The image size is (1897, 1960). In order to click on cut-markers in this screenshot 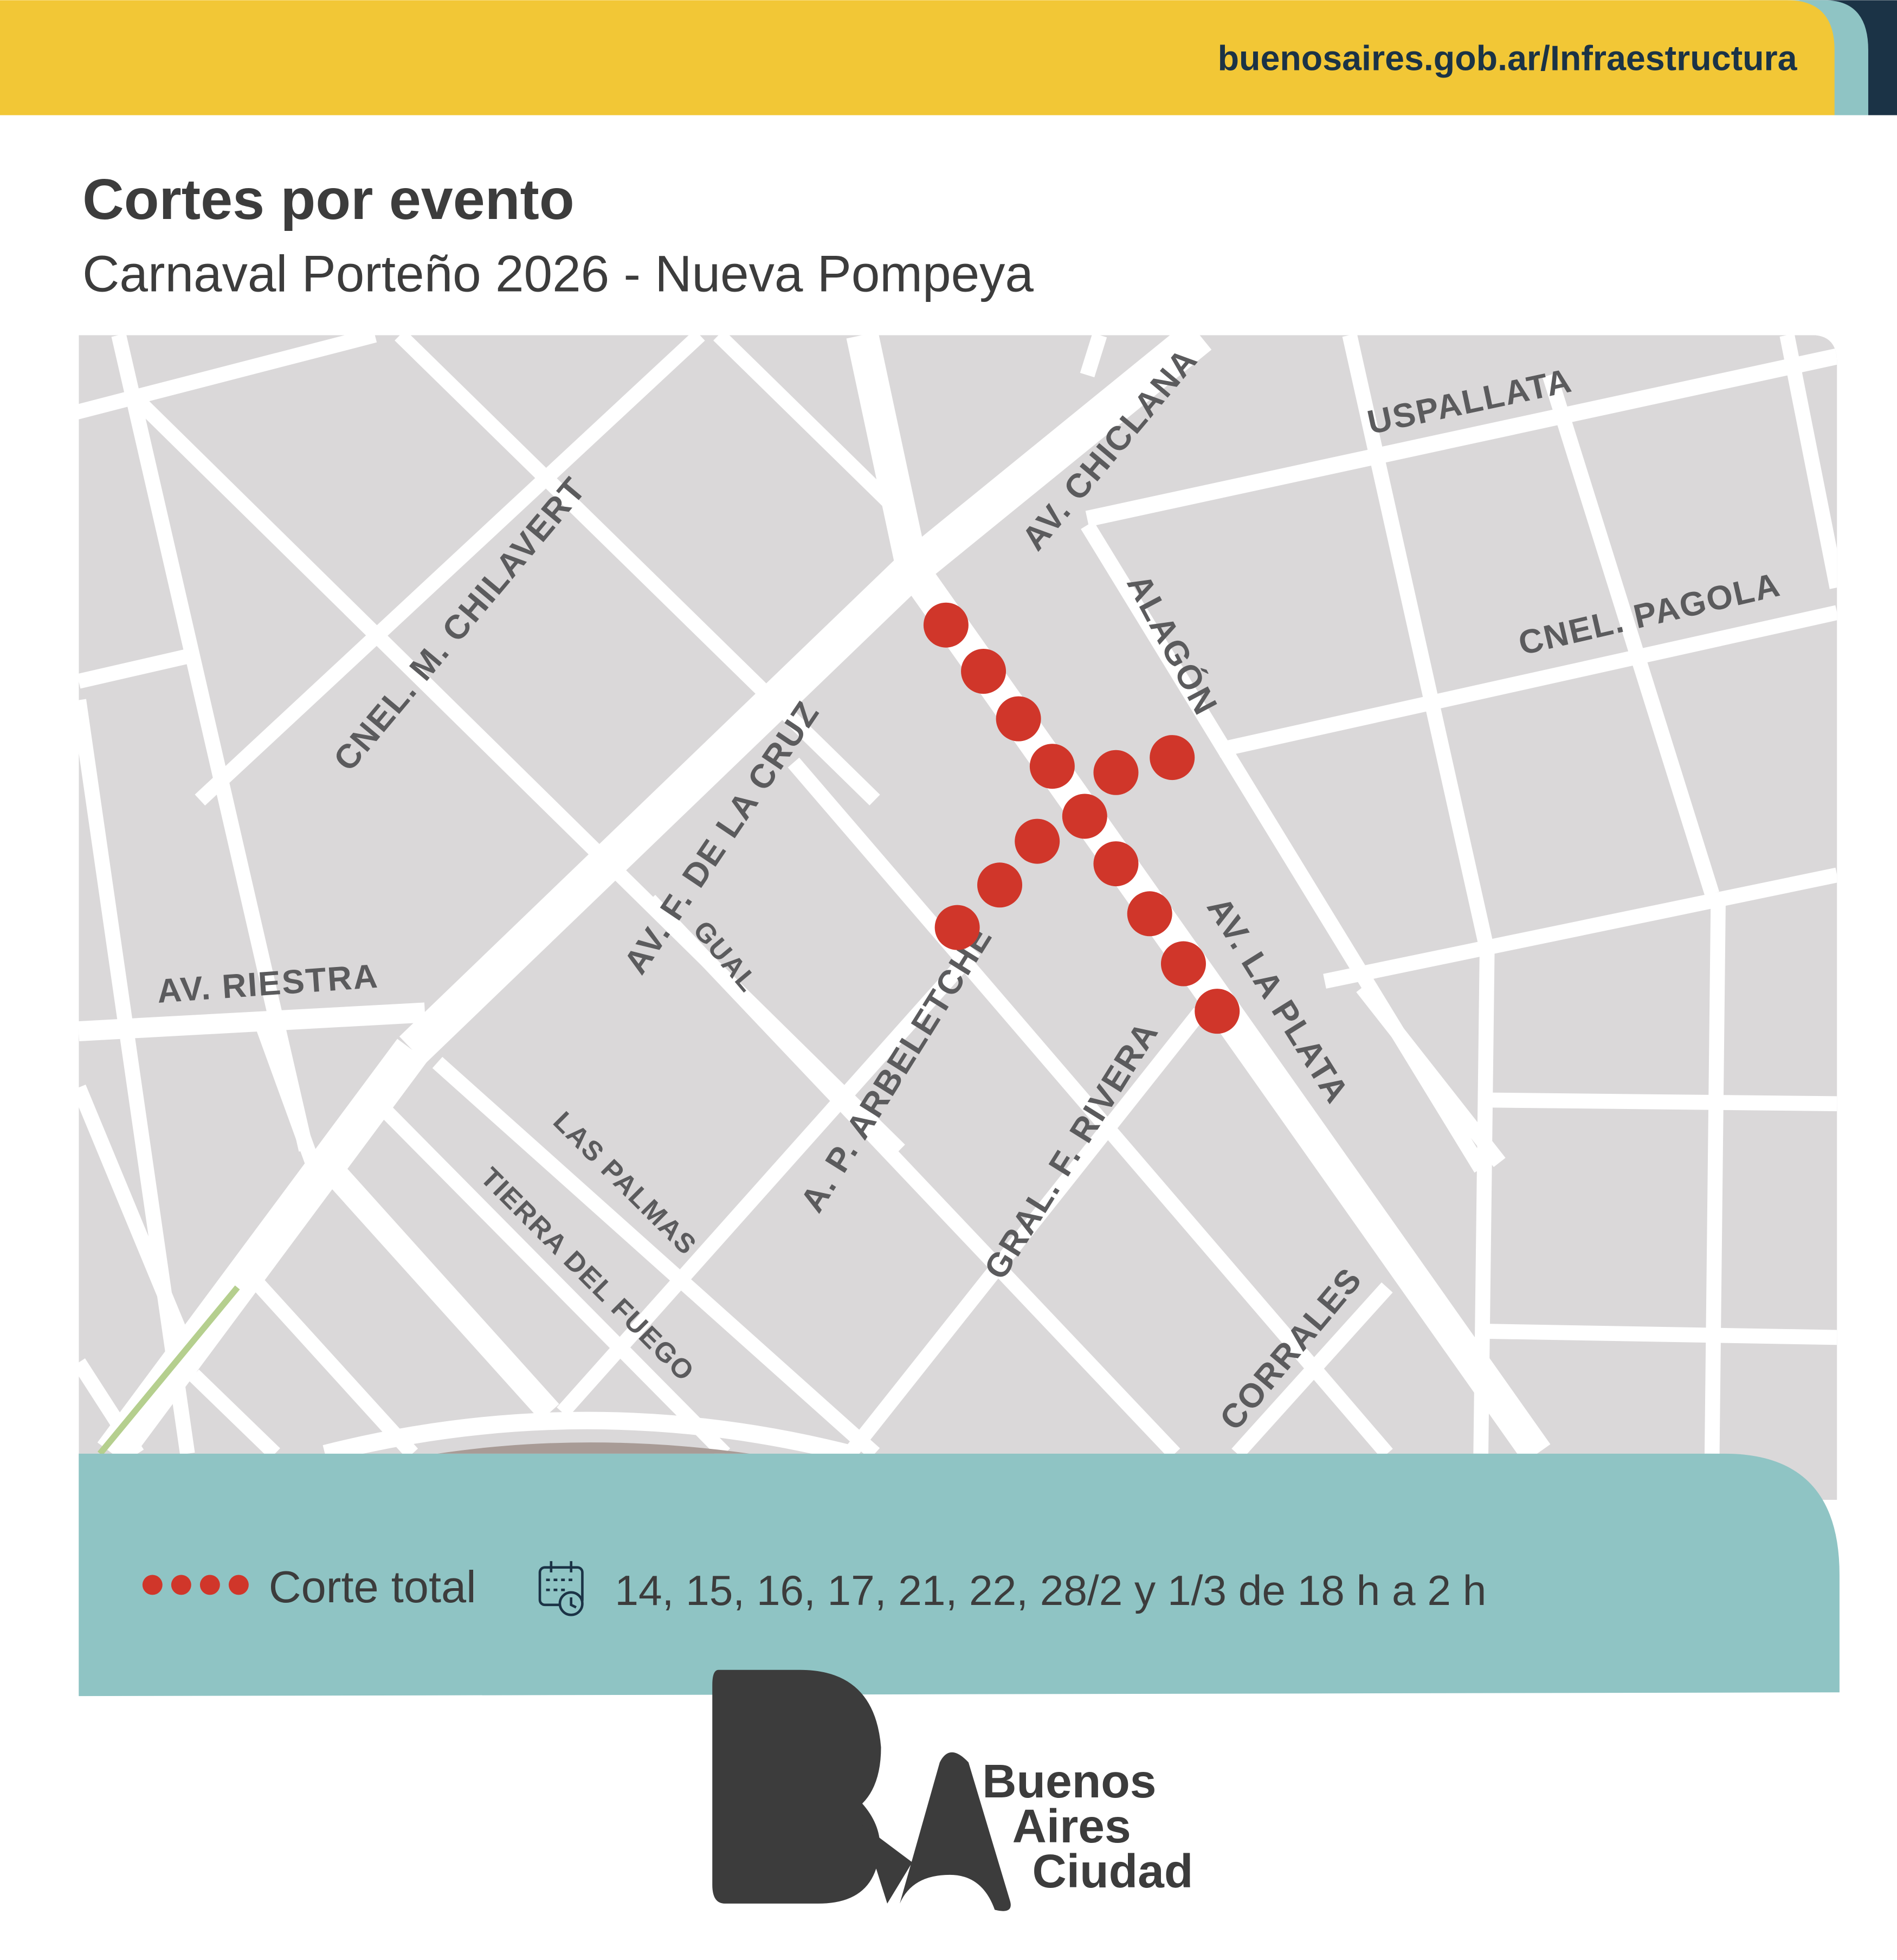, I will do `click(1081, 818)`.